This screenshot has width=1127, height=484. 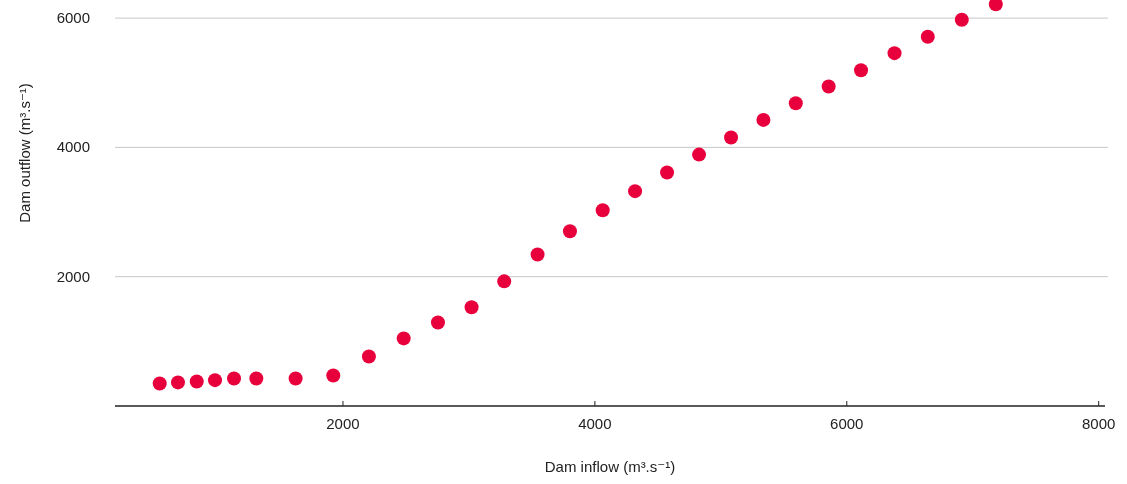 What do you see at coordinates (847, 423) in the screenshot?
I see `x-tick-label: 6000` at bounding box center [847, 423].